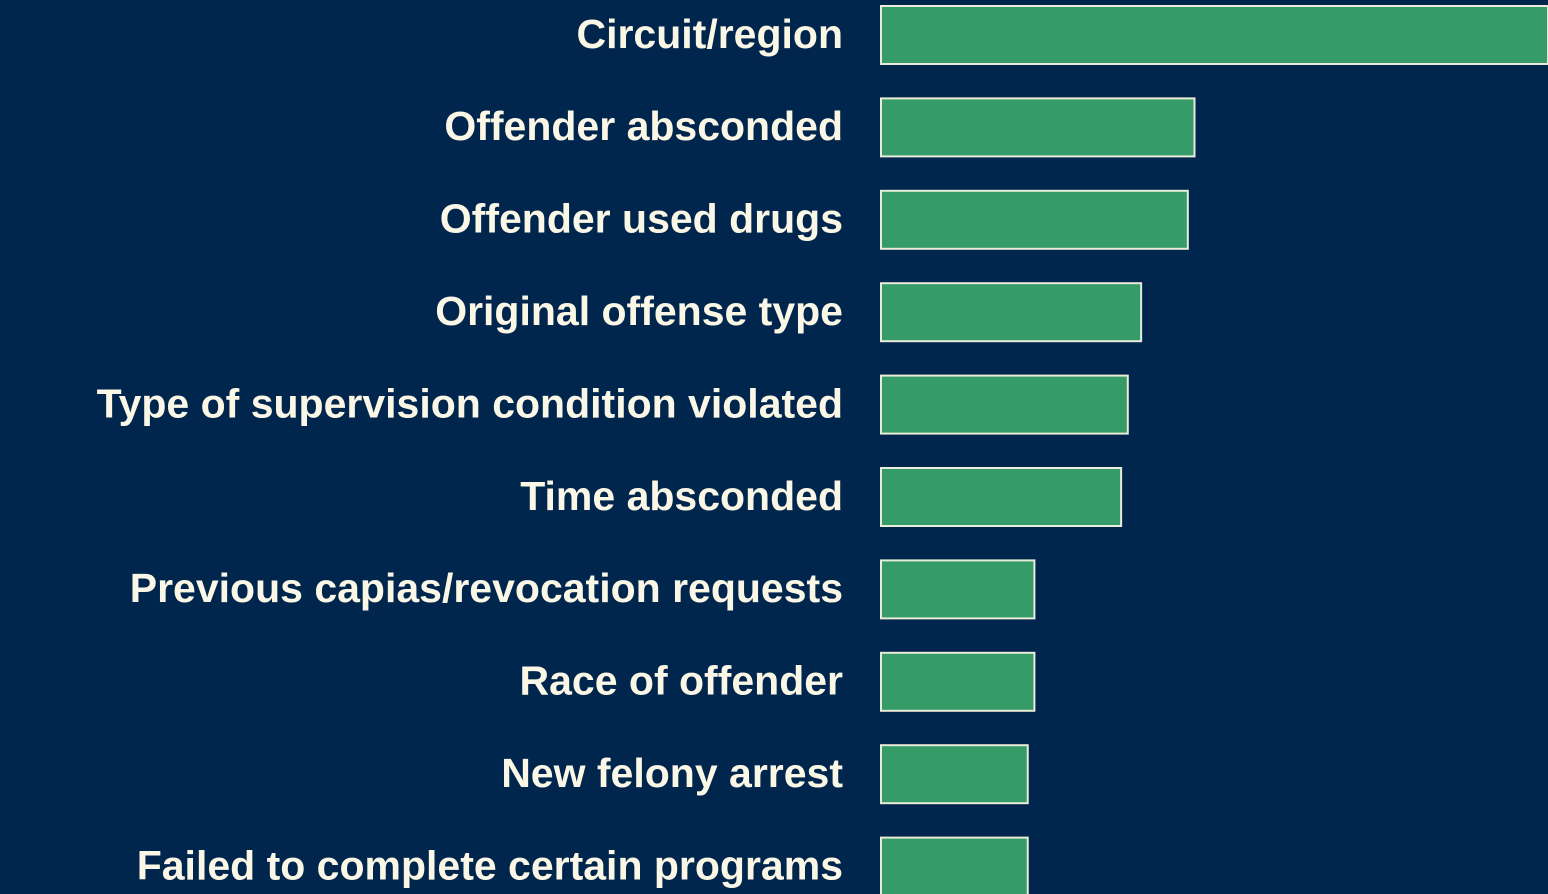 The image size is (1548, 894). Describe the element at coordinates (486, 588) in the screenshot. I see `category-label: Previous capias/revocation requests` at that location.